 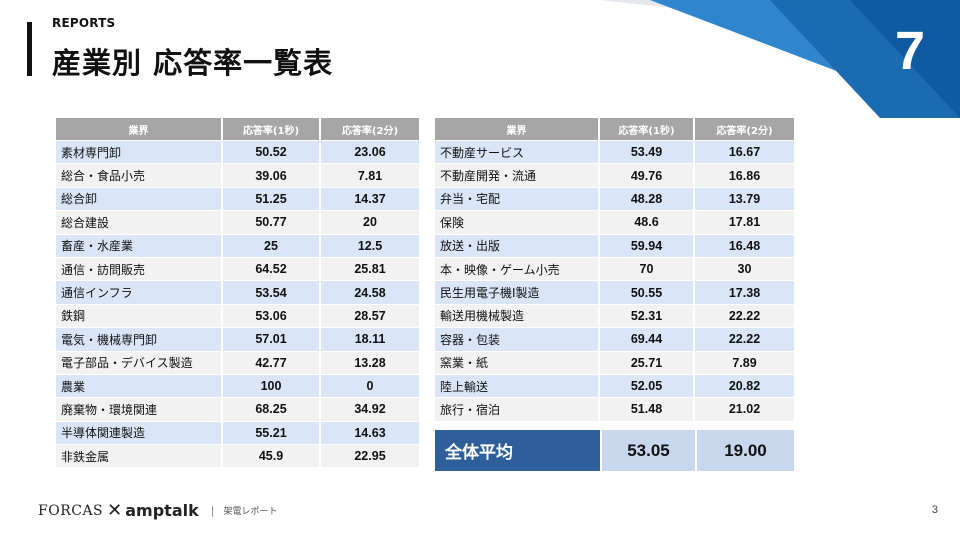 What do you see at coordinates (517, 176) in the screenshot?
I see `industry-cell: 不動産開発・流通` at bounding box center [517, 176].